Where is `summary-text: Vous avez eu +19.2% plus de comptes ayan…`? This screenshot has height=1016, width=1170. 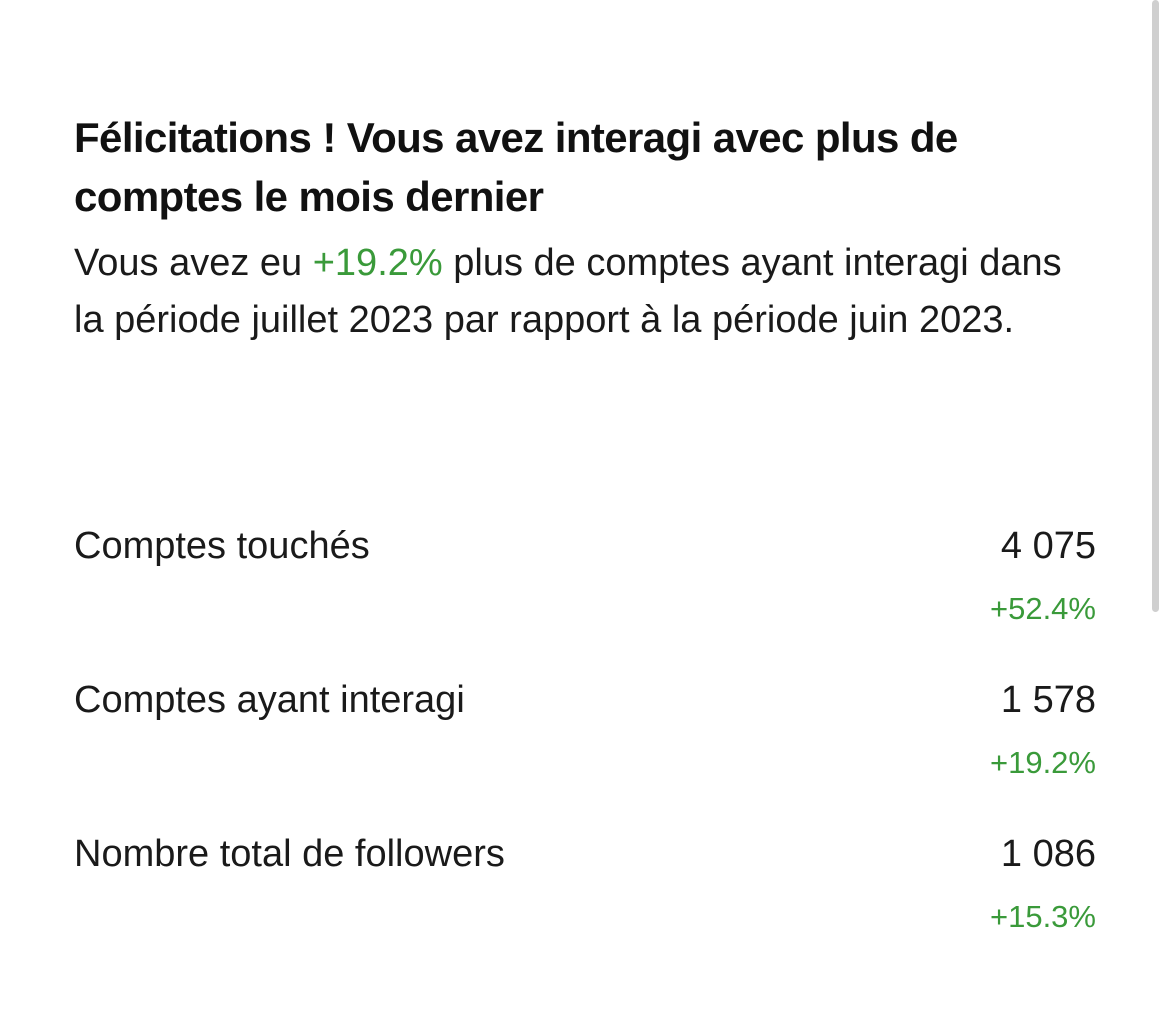 summary-text: Vous avez eu +19.2% plus de comptes ayan… is located at coordinates (584, 292).